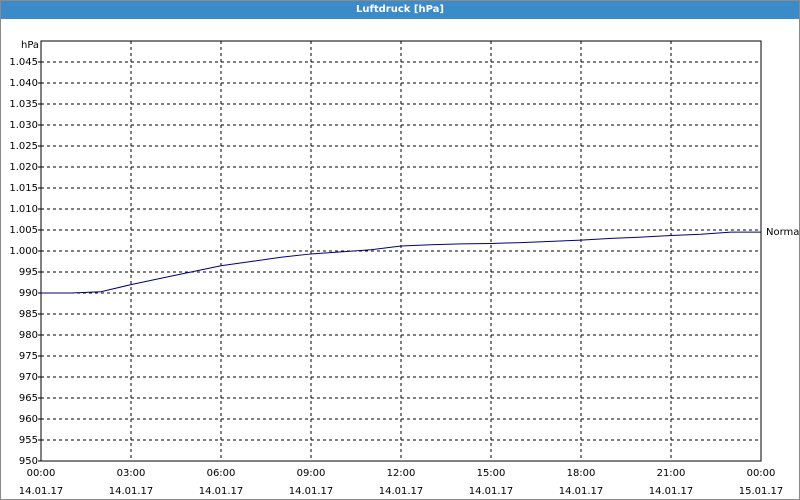  What do you see at coordinates (28, 419) in the screenshot?
I see `y-tick-label: 960` at bounding box center [28, 419].